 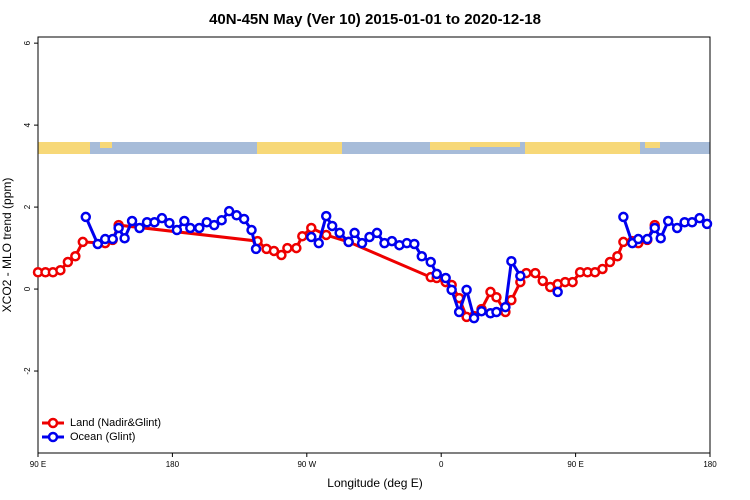 I want to click on x-axis-label: Longitude (deg E), so click(x=374, y=483).